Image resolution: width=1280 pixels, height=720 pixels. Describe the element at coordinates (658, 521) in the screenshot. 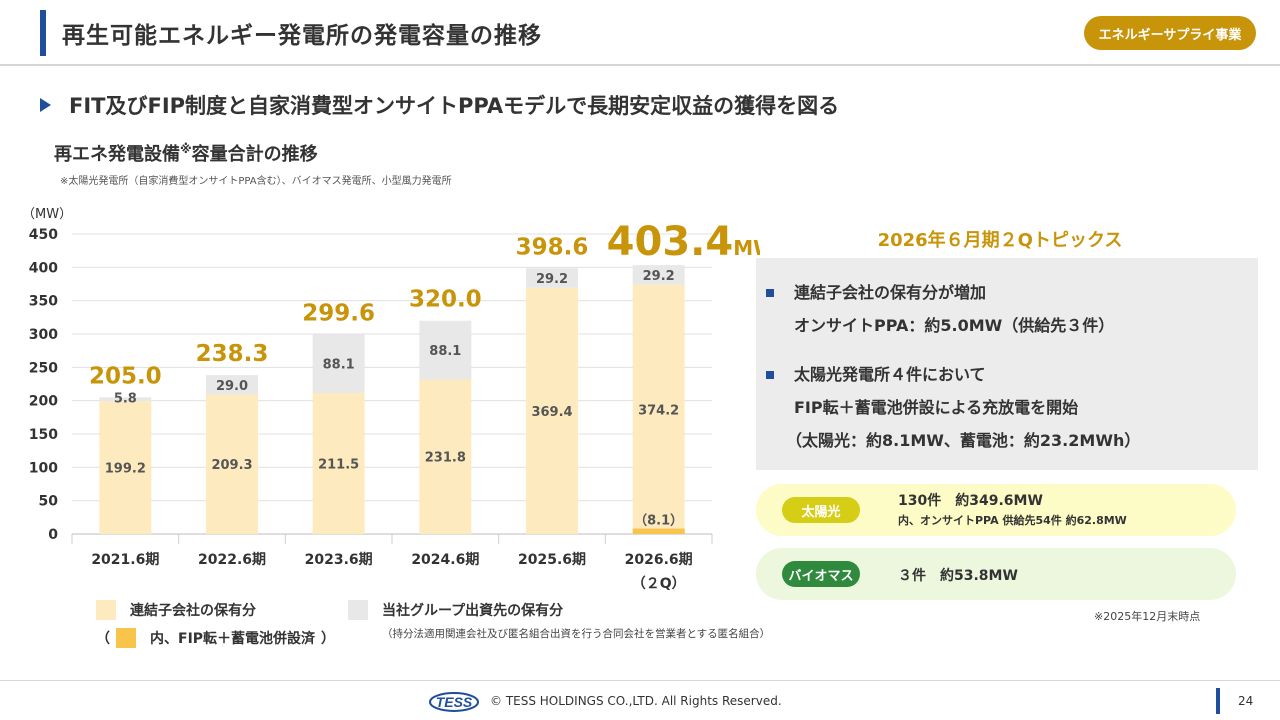

I see `value-label-fip: （8.1）` at that location.